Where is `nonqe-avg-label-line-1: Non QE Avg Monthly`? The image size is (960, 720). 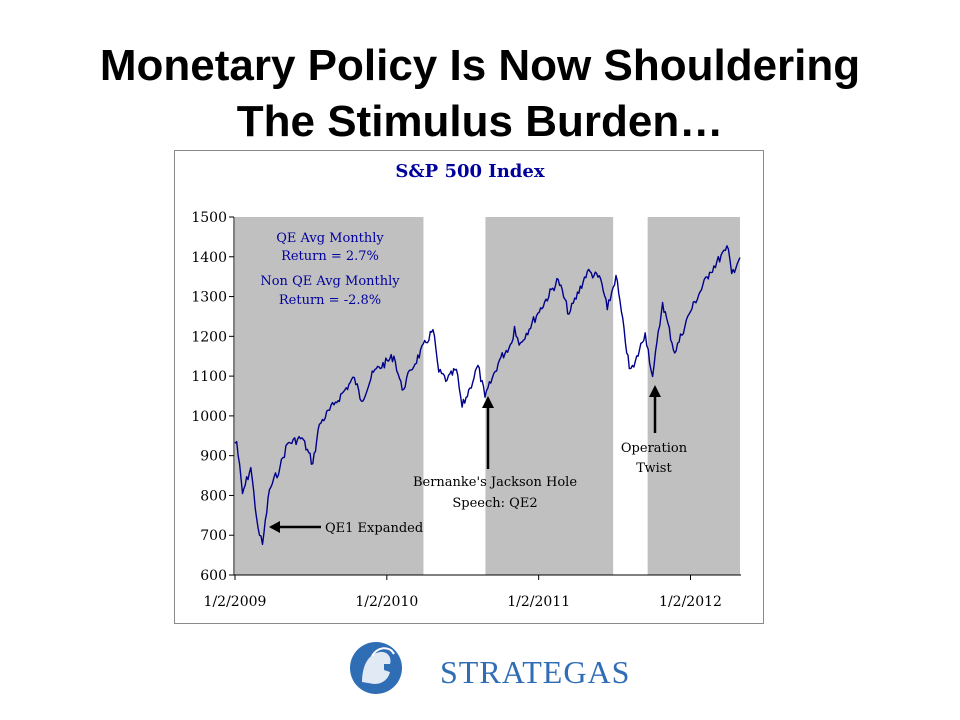
nonqe-avg-label-line-1: Non QE Avg Monthly is located at coordinates (330, 281).